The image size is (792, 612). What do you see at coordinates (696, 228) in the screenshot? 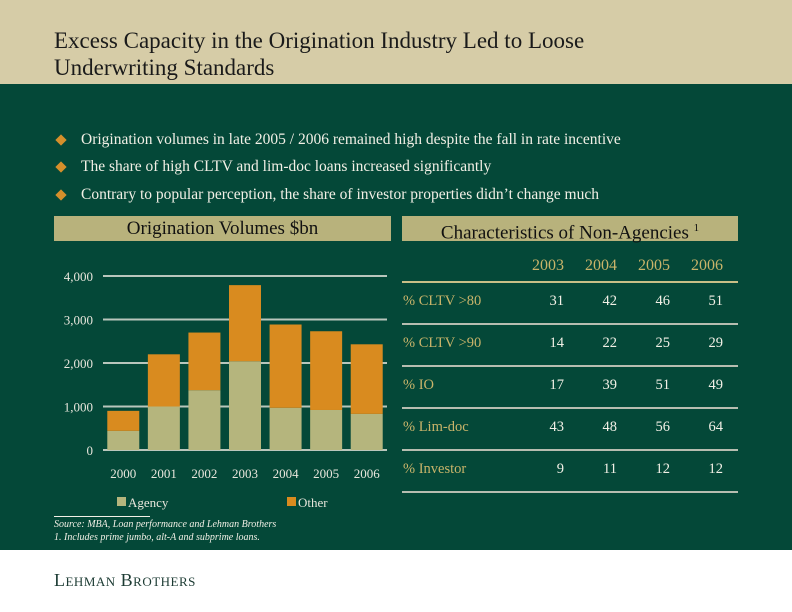
I see `footnote-marker: 1` at bounding box center [696, 228].